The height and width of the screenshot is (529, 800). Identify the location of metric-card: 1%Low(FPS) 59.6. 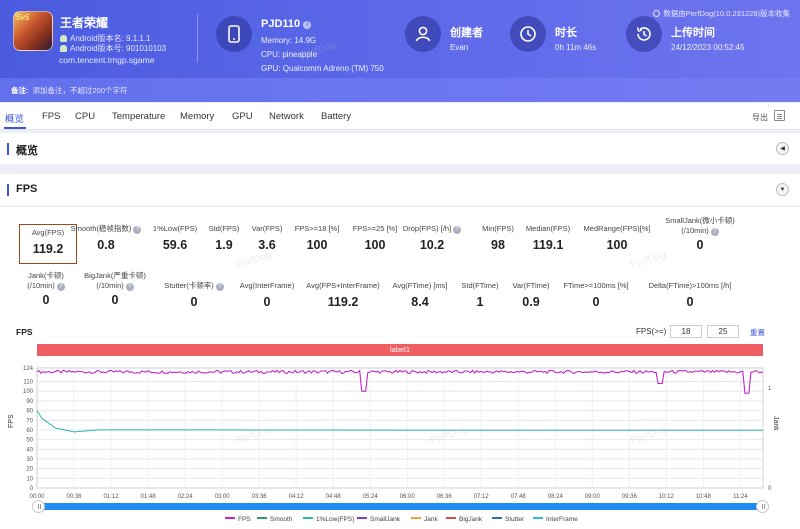
(175, 238).